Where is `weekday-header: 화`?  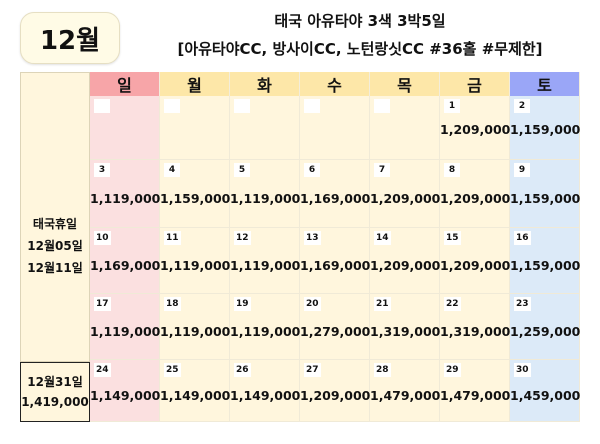
weekday-header: 화 is located at coordinates (265, 84).